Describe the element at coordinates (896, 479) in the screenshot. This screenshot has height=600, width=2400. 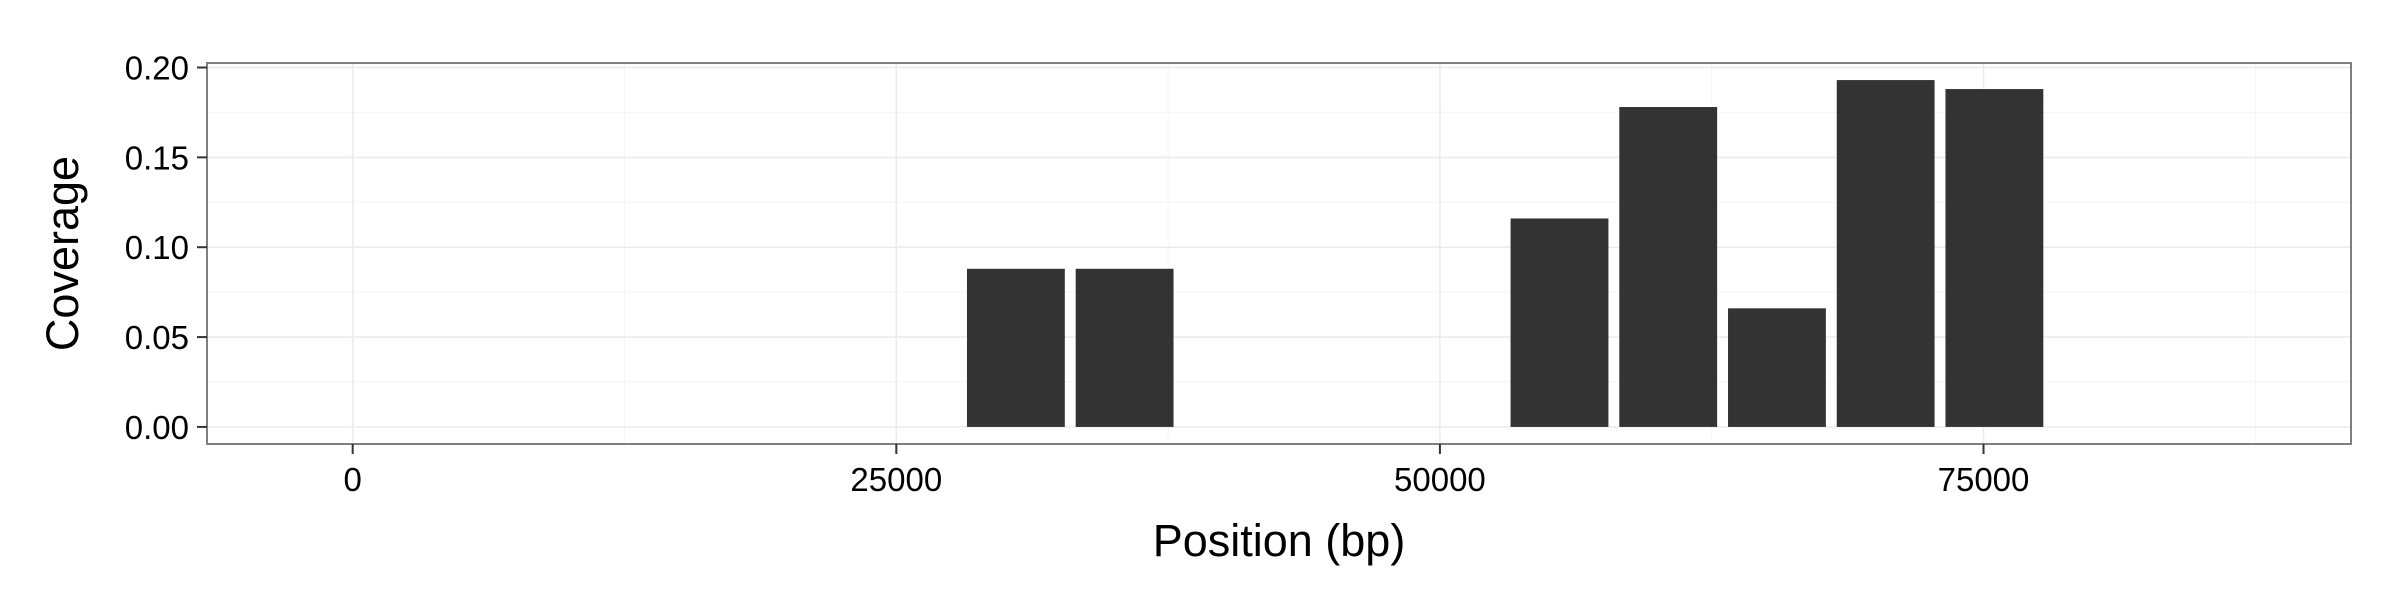
I see `x-tick-label: 25000` at that location.